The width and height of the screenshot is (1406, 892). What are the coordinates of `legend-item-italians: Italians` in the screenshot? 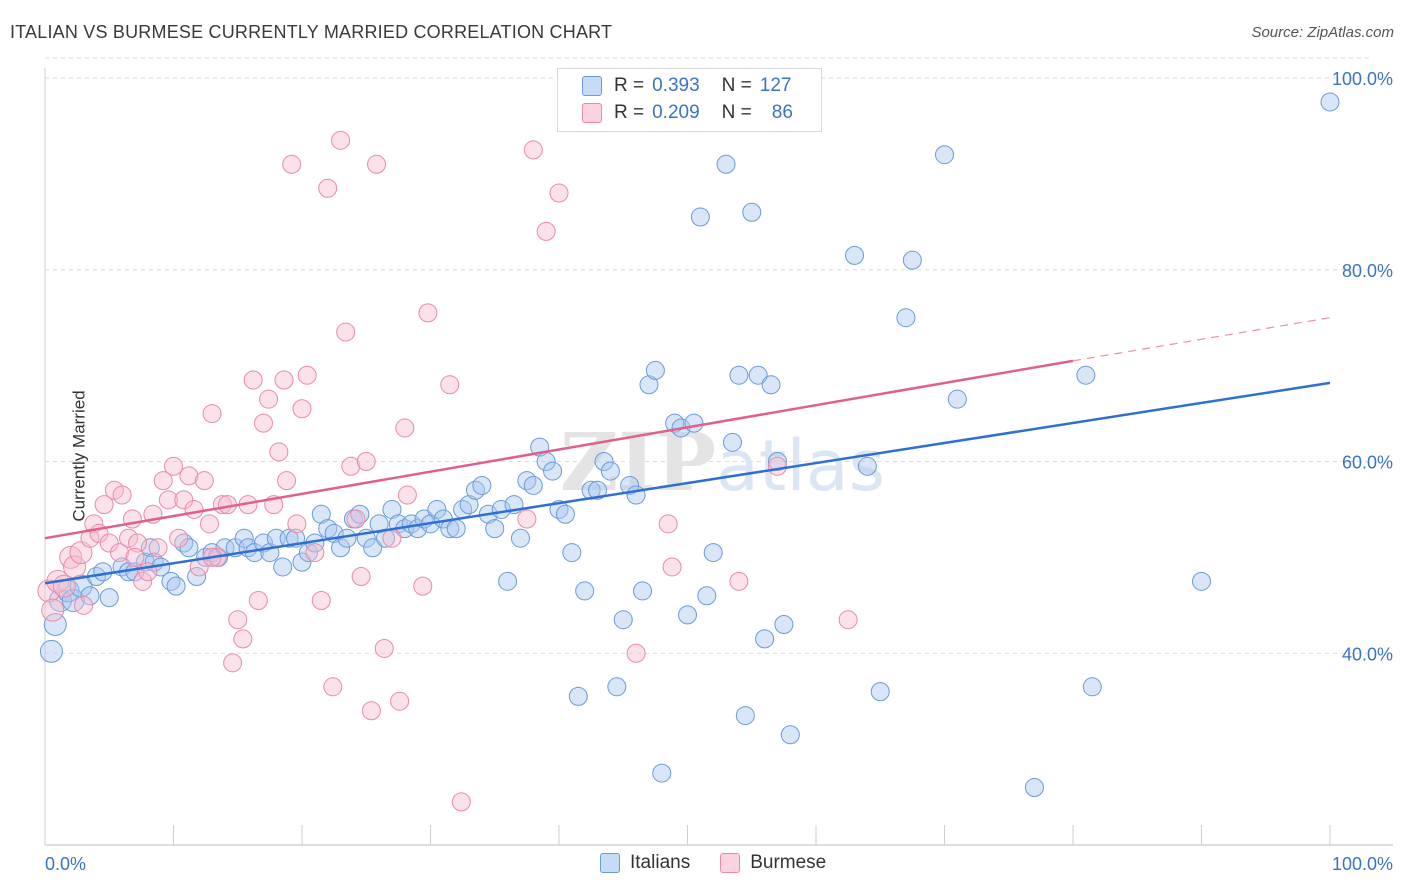 It's located at (645, 863).